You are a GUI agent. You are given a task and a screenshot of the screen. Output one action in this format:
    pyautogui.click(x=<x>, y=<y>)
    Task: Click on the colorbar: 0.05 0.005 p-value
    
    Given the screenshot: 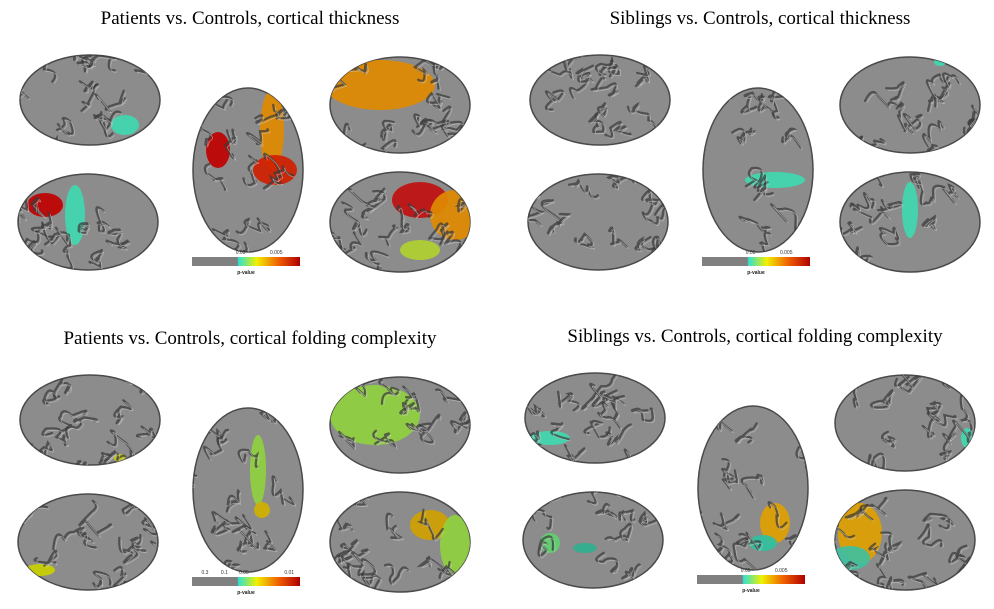 What is the action you would take?
    pyautogui.click(x=751, y=581)
    